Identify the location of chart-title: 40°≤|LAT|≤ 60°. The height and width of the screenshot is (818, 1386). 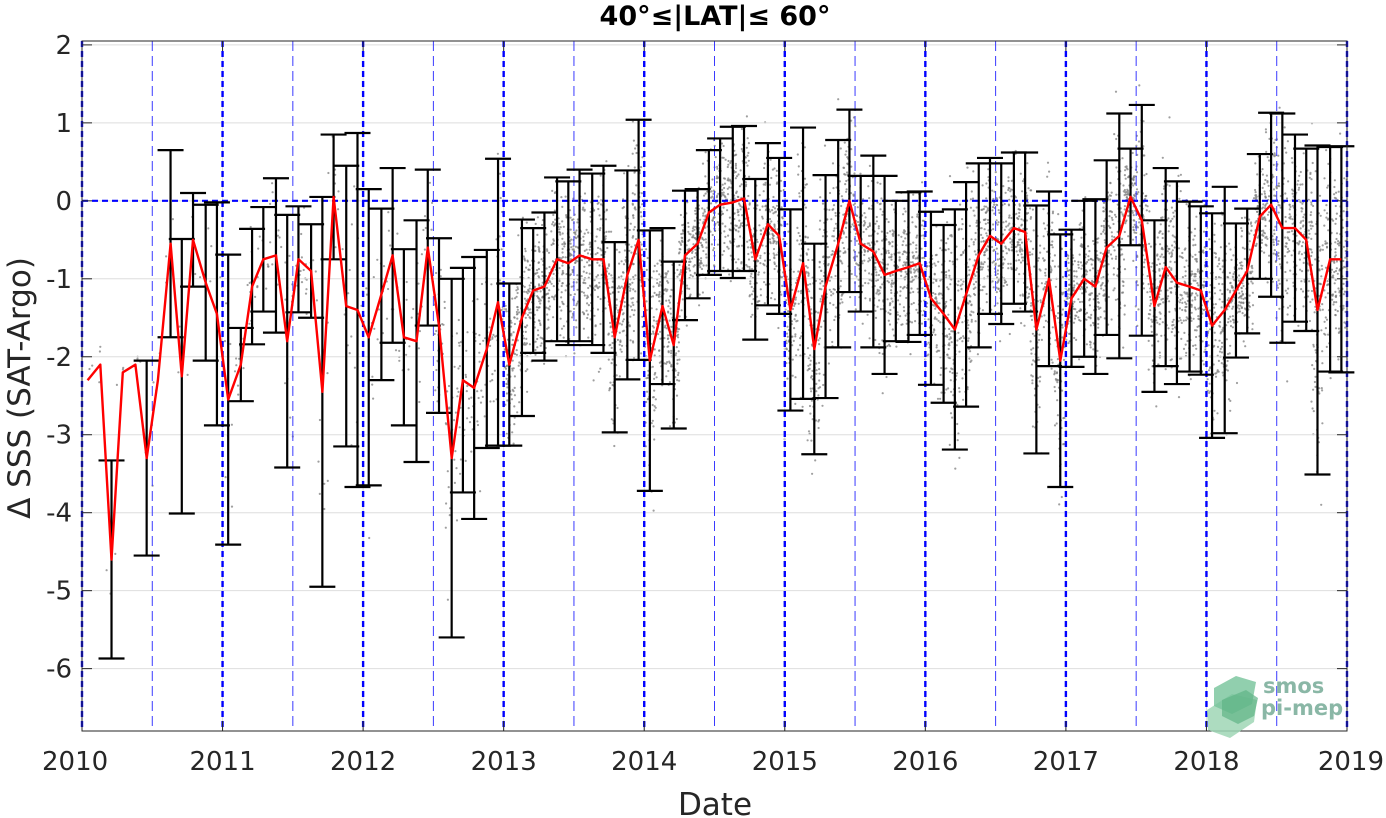
(715, 16).